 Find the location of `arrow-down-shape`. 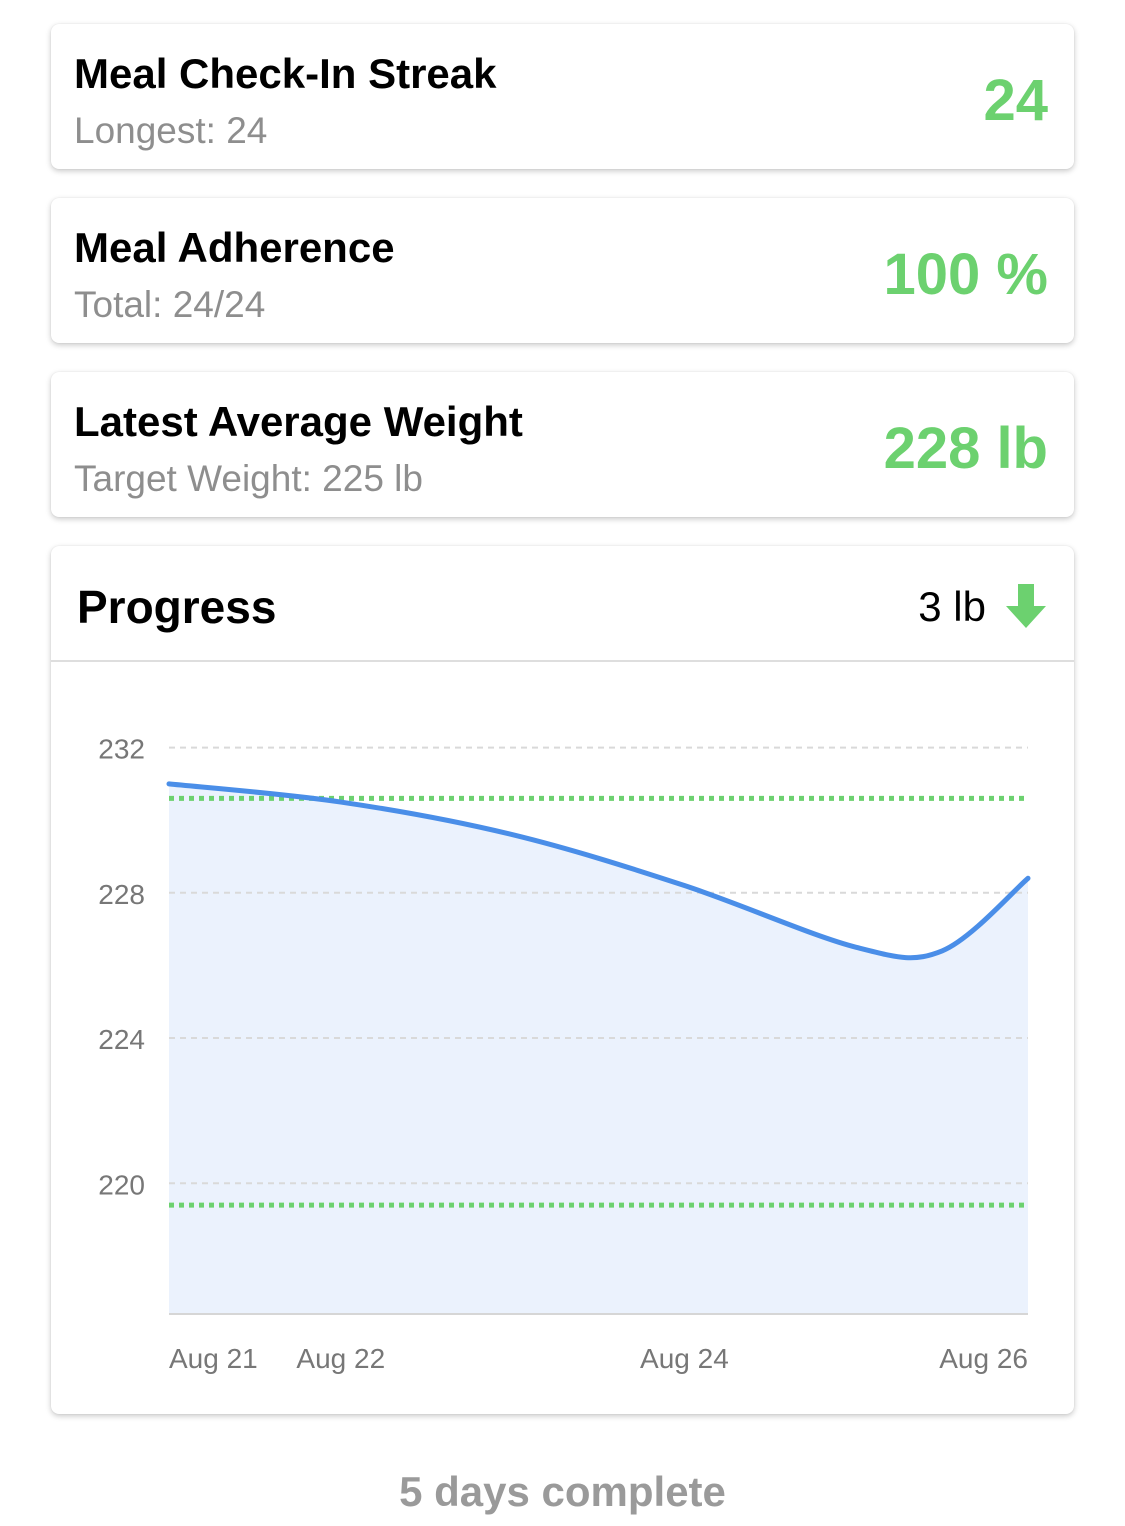

arrow-down-shape is located at coordinates (1026, 606).